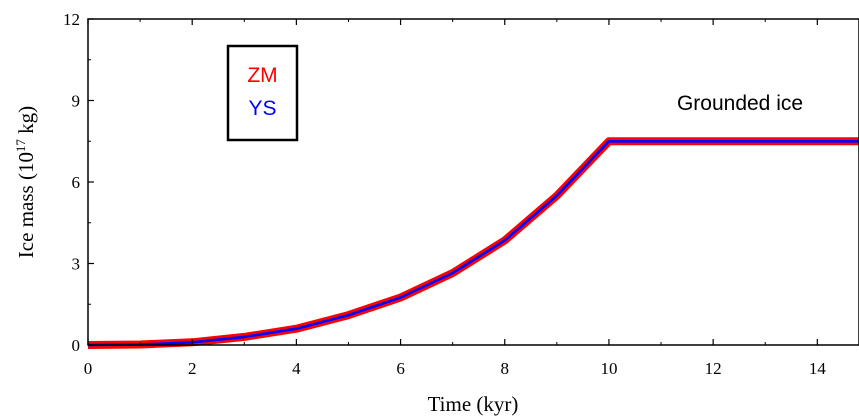  I want to click on legend: ZM YS, so click(262, 93).